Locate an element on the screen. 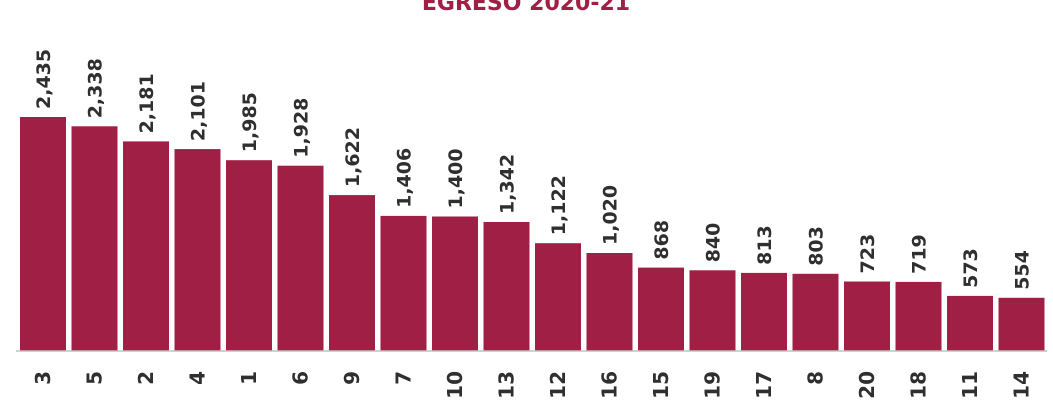  value-label-8: 803 is located at coordinates (817, 246).